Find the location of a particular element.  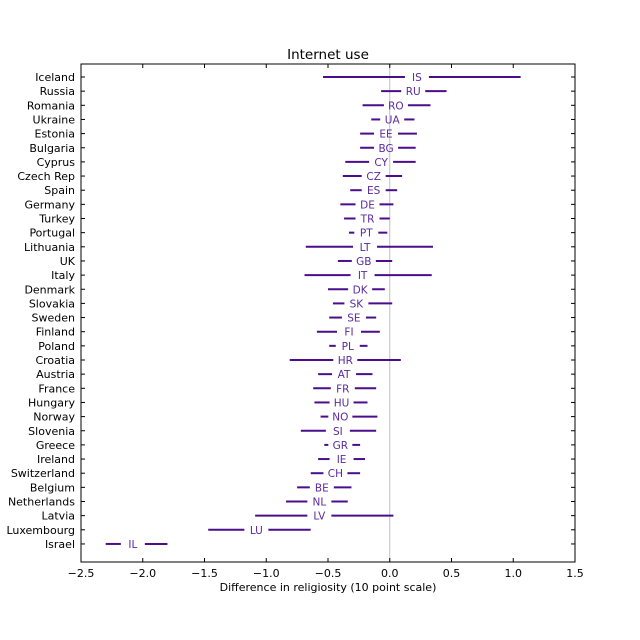

y-tick-label: Italy is located at coordinates (63, 275).